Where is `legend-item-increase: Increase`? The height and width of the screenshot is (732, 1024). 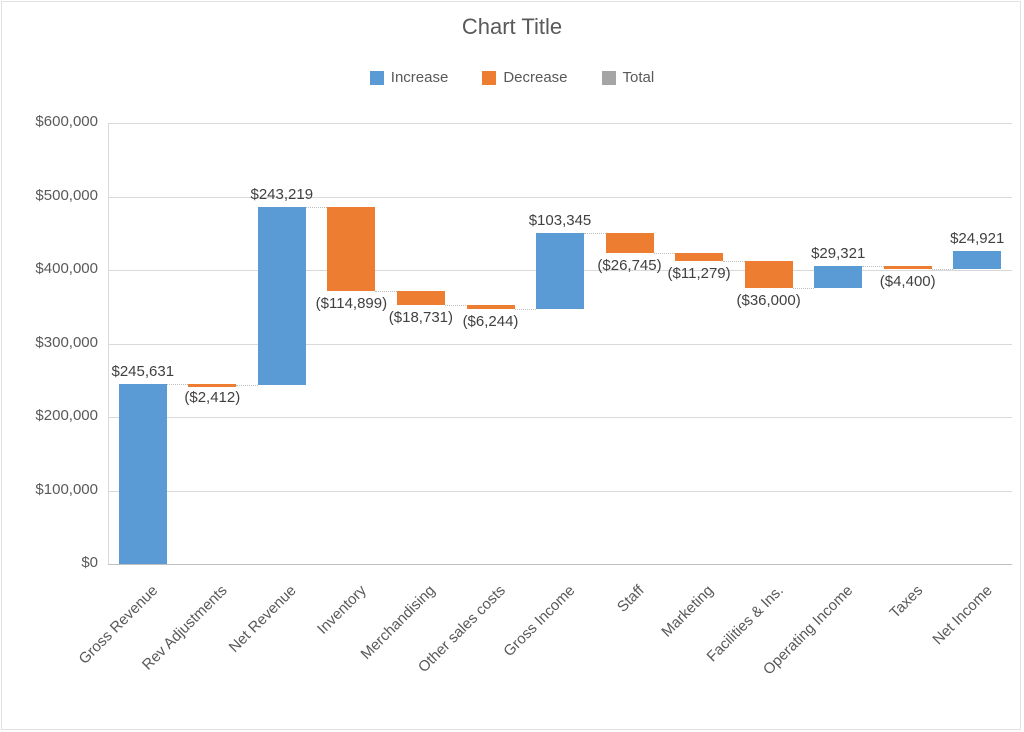
legend-item-increase: Increase is located at coordinates (409, 77).